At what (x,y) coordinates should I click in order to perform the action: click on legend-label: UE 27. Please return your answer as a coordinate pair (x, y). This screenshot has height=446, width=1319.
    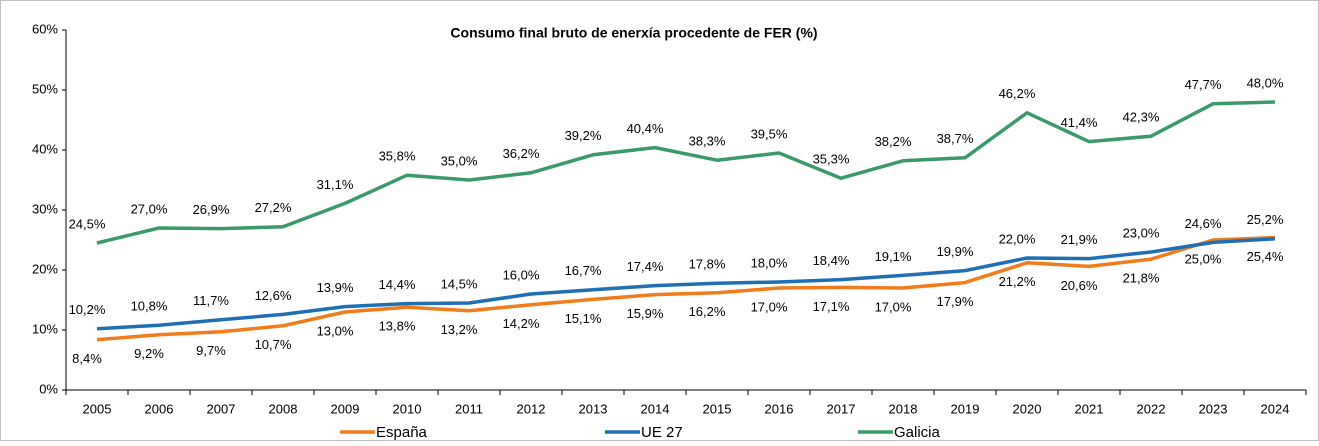
    Looking at the image, I should click on (662, 432).